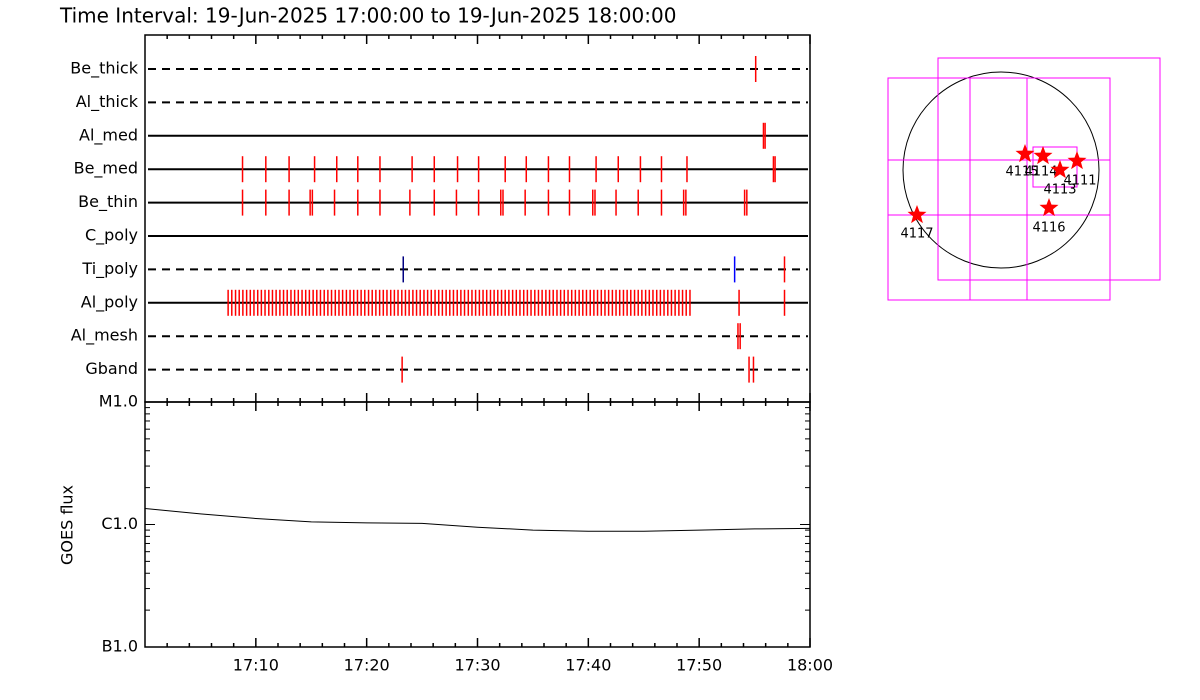 This screenshot has width=1200, height=700. What do you see at coordinates (916, 234) in the screenshot?
I see `region-label: 4117` at bounding box center [916, 234].